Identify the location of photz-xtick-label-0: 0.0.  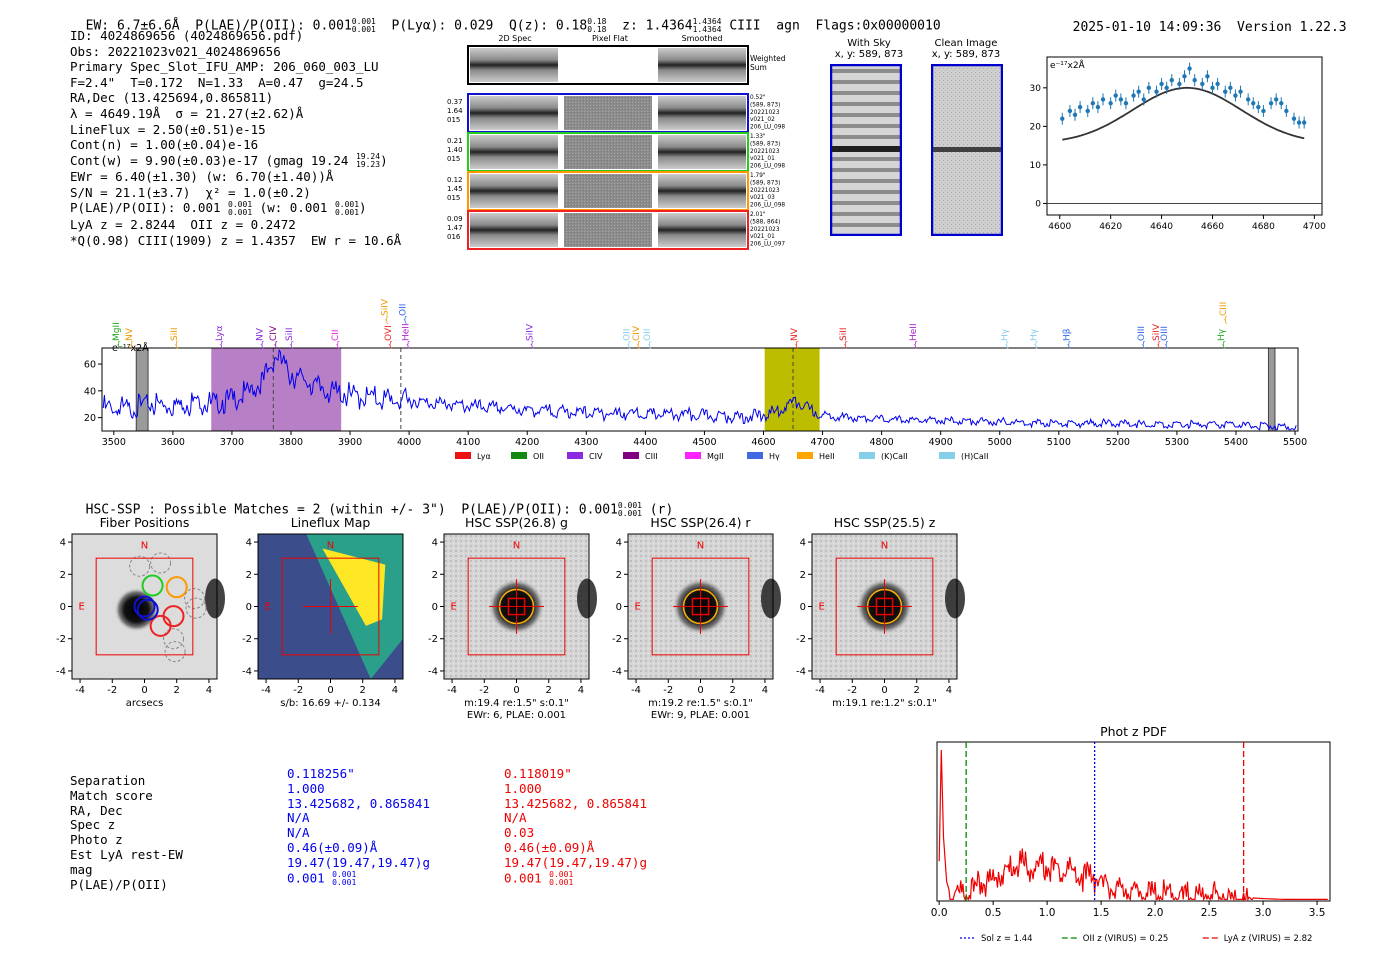
(939, 913).